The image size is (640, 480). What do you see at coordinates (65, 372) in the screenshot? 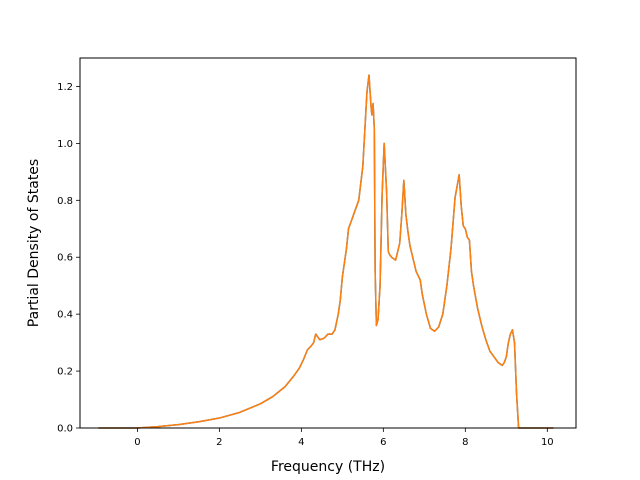
I see `y-tick-label: 0.2` at bounding box center [65, 372].